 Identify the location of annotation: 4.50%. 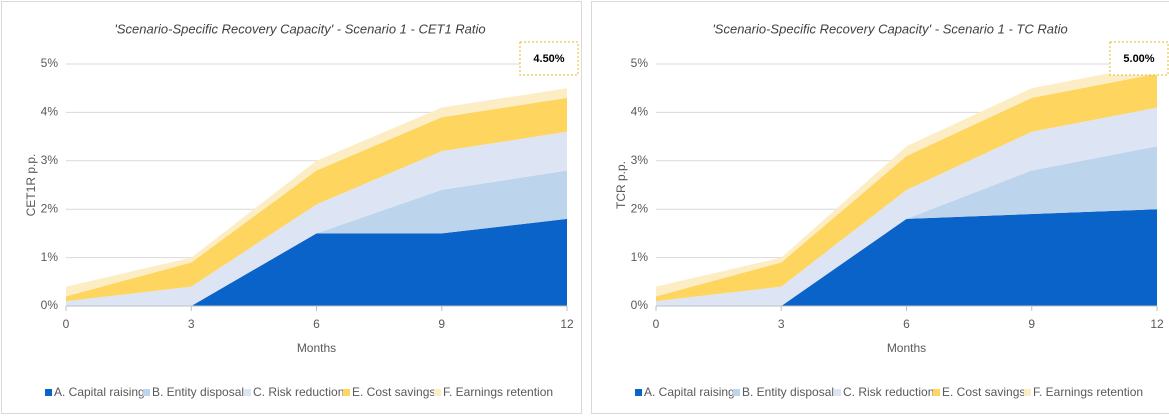
(548, 59).